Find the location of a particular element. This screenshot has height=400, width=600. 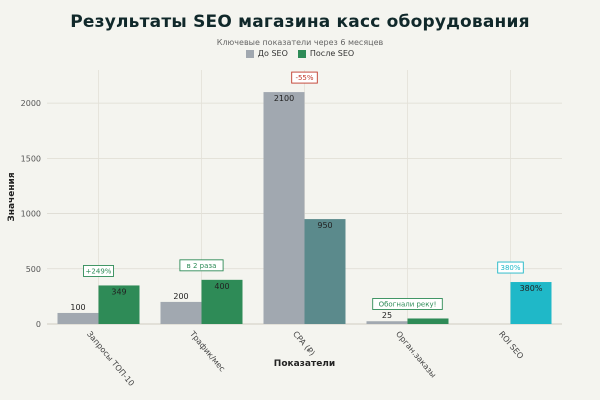

legend-swatch-after is located at coordinates (301, 53).